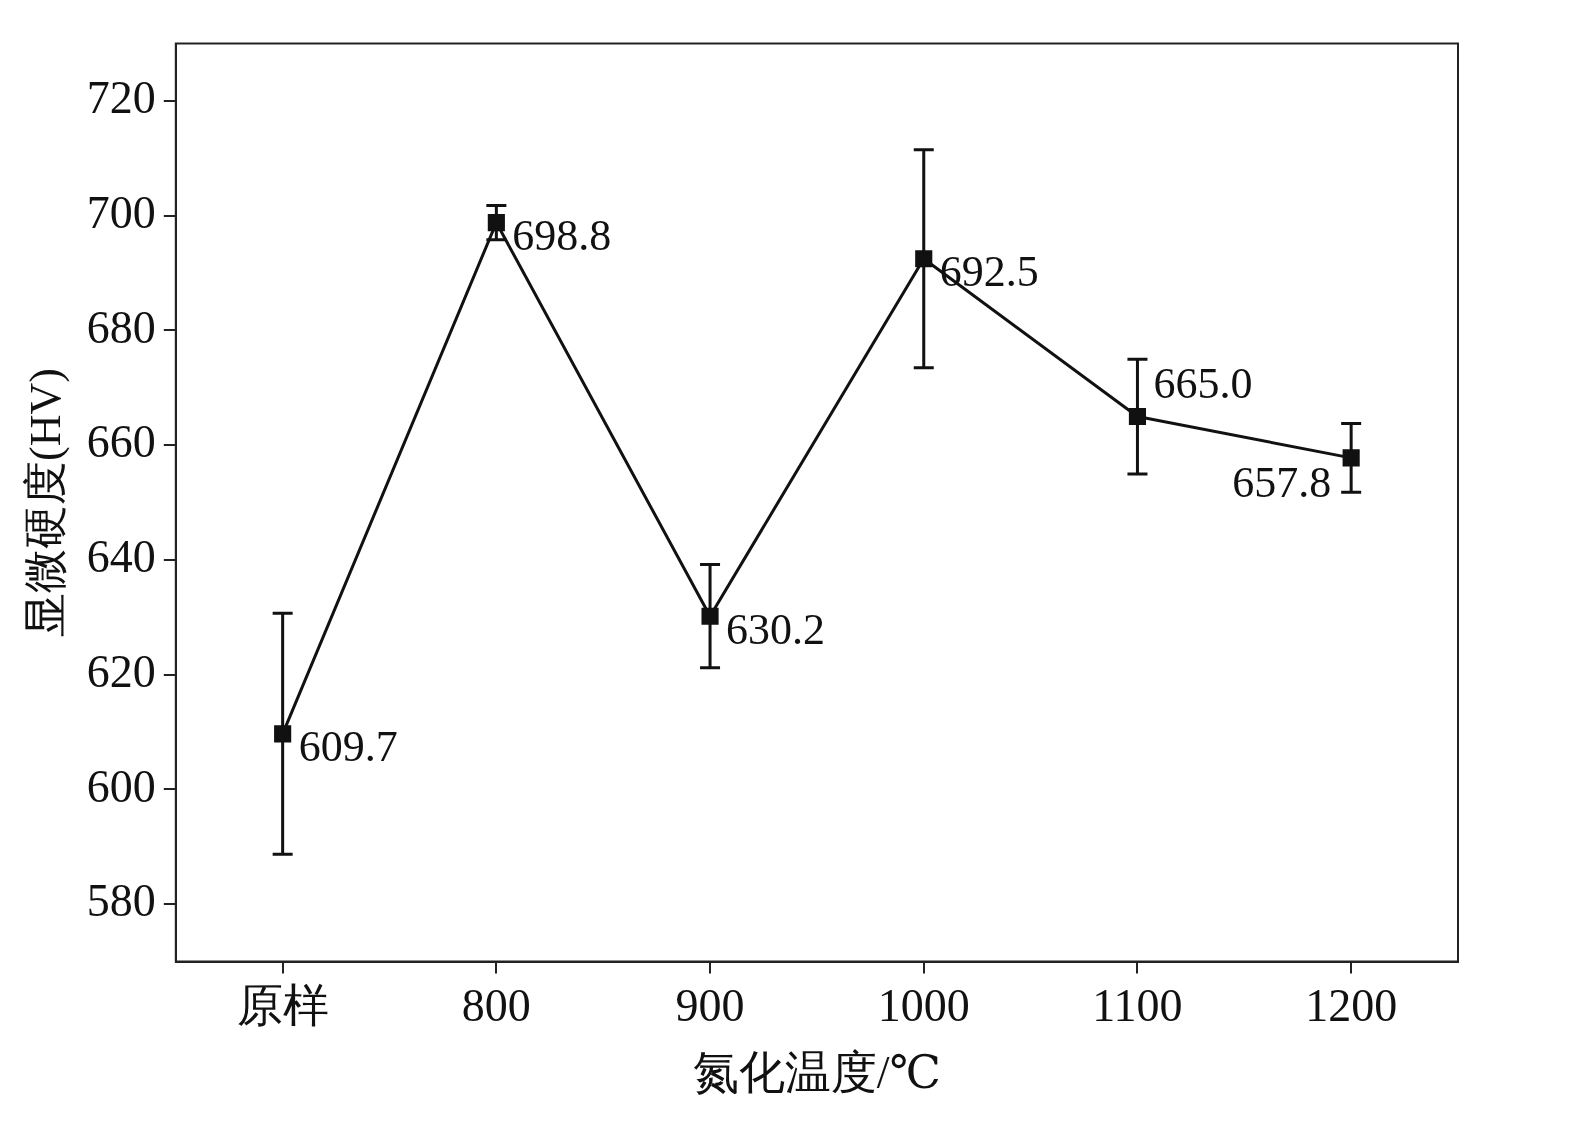  Describe the element at coordinates (496, 1006) in the screenshot. I see `x-tick-label: 800` at that location.